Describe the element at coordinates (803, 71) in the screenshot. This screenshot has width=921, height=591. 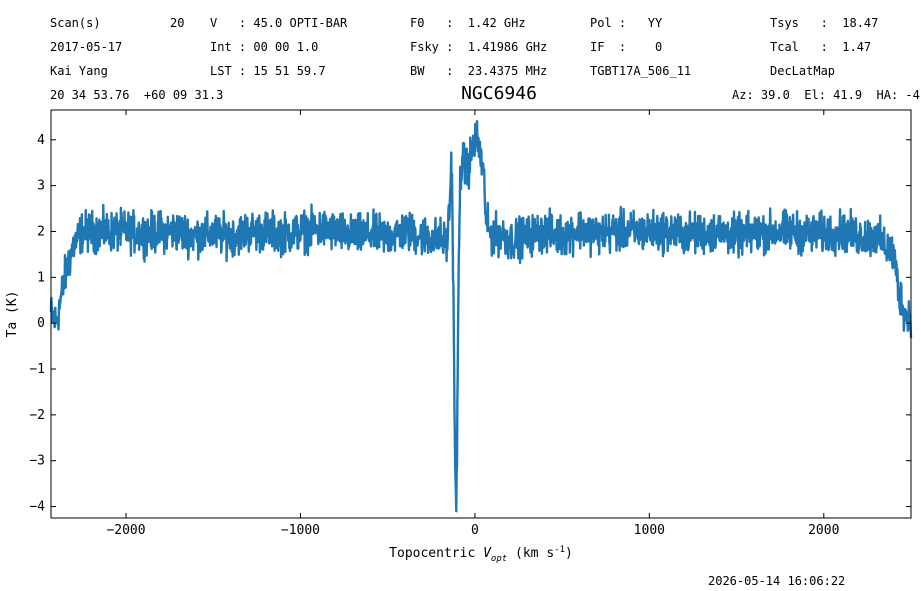
I see `header-procedure: DecLatMap` at that location.